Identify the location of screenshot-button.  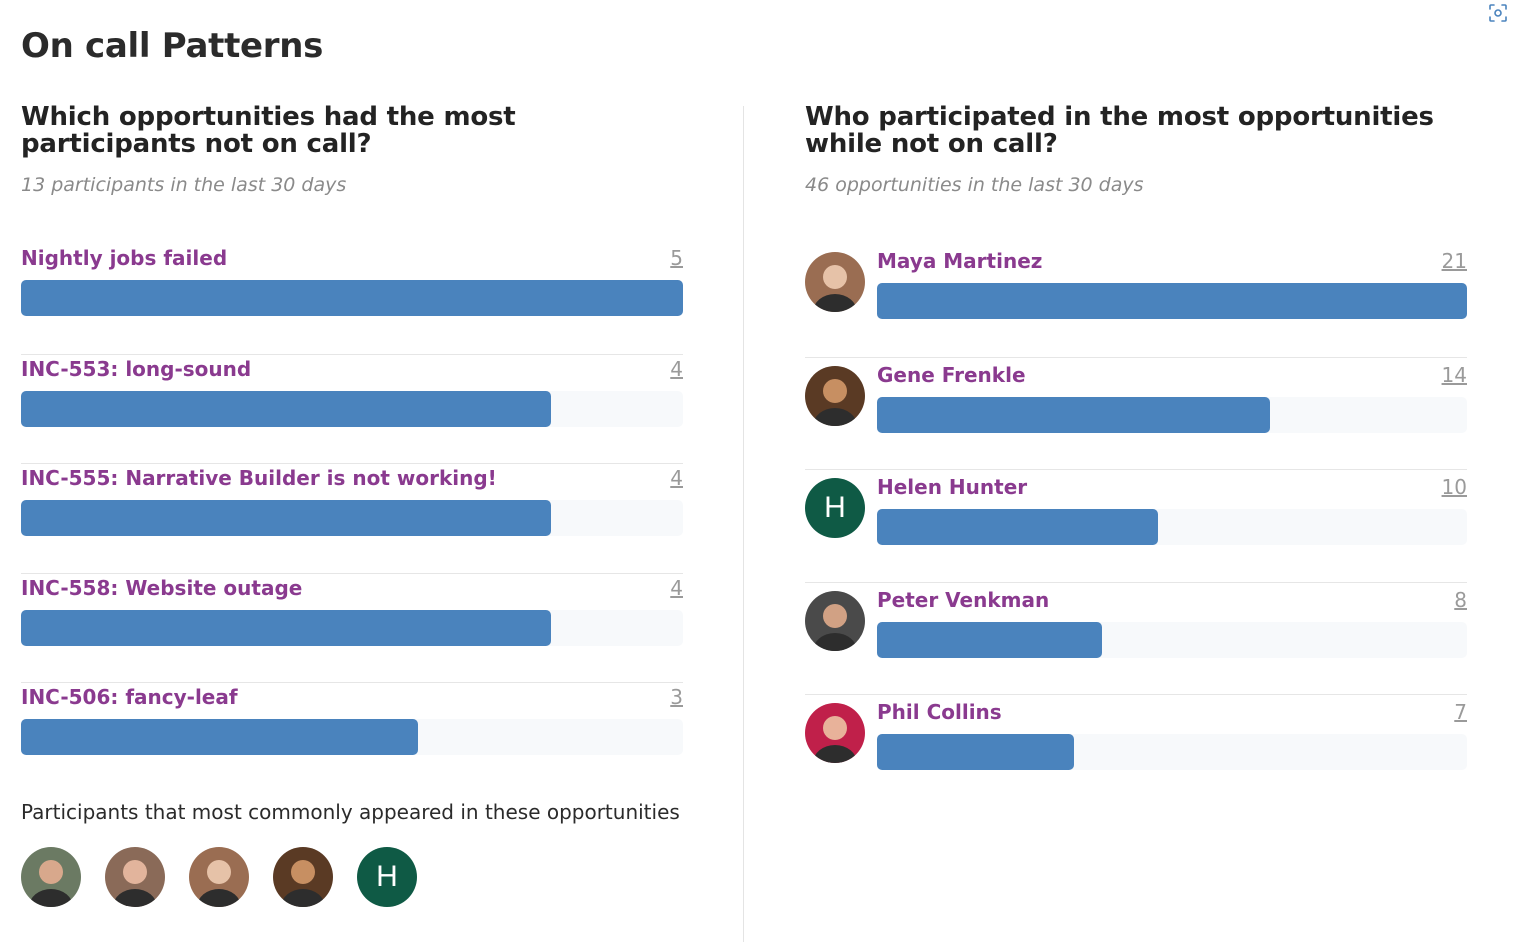
(1498, 13).